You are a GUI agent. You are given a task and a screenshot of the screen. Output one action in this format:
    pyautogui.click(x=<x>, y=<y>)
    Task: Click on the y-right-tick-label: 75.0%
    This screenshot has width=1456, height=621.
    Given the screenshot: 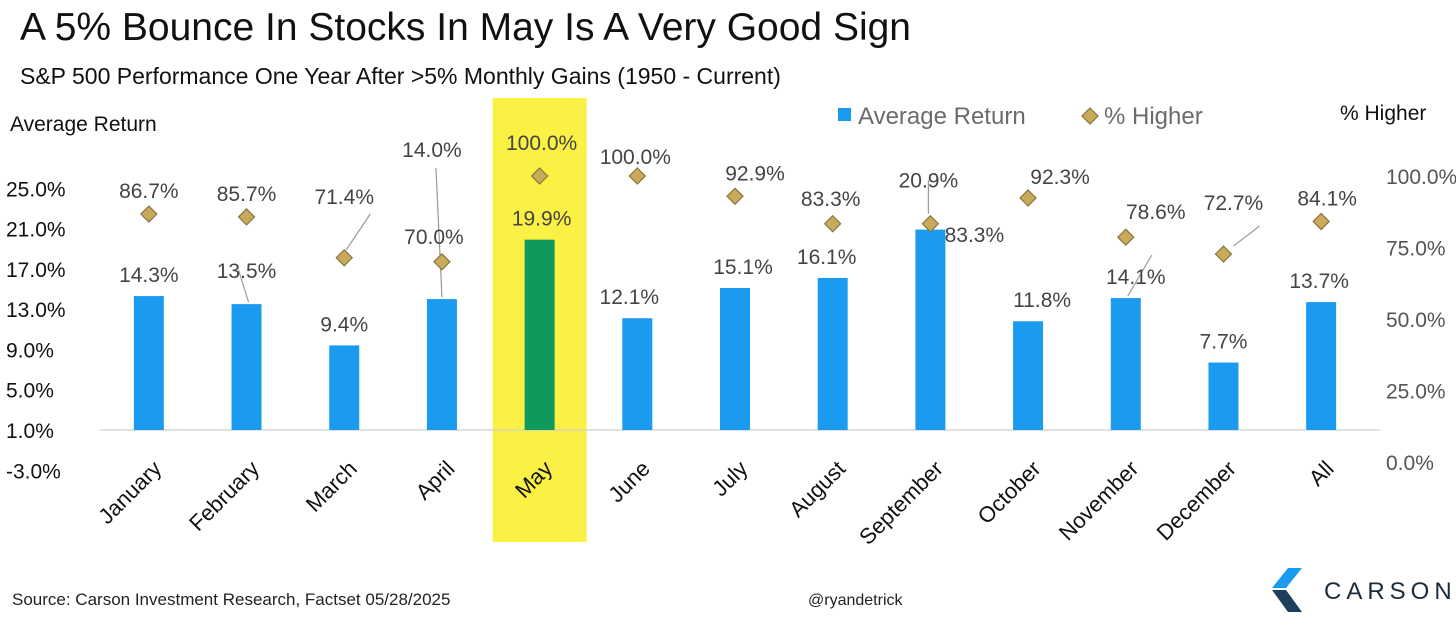 What is the action you would take?
    pyautogui.click(x=1416, y=249)
    